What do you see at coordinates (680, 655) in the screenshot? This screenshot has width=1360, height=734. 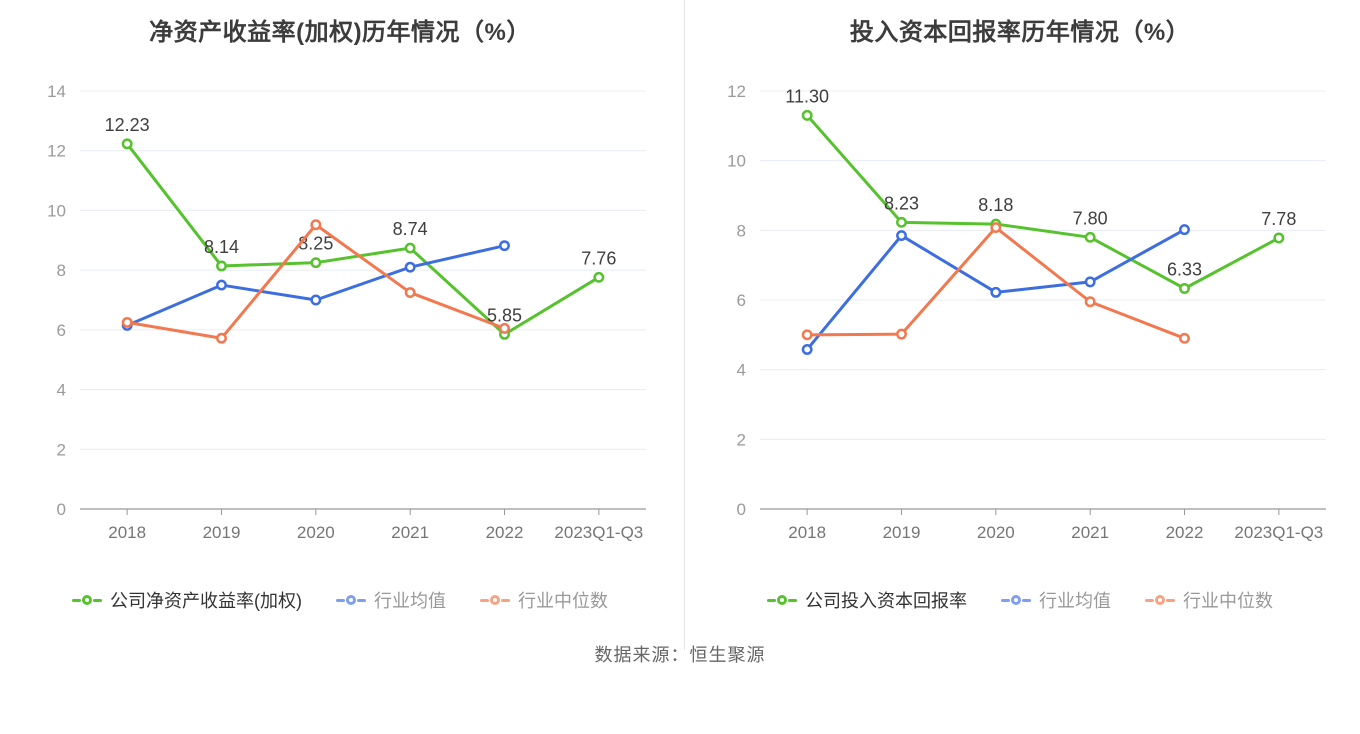 I see `data-source-text: 数据来源：恒生聚源` at bounding box center [680, 655].